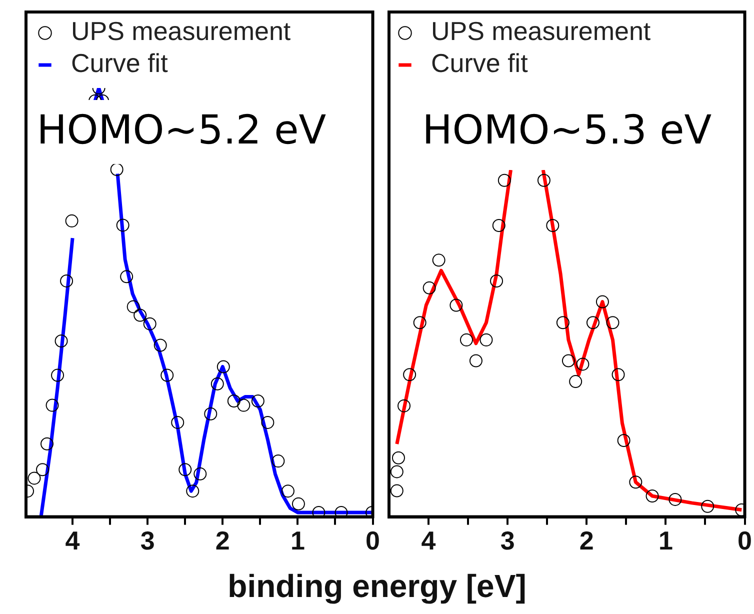  What do you see at coordinates (181, 130) in the screenshot?
I see `annotation: HOMO~5.2 eV` at bounding box center [181, 130].